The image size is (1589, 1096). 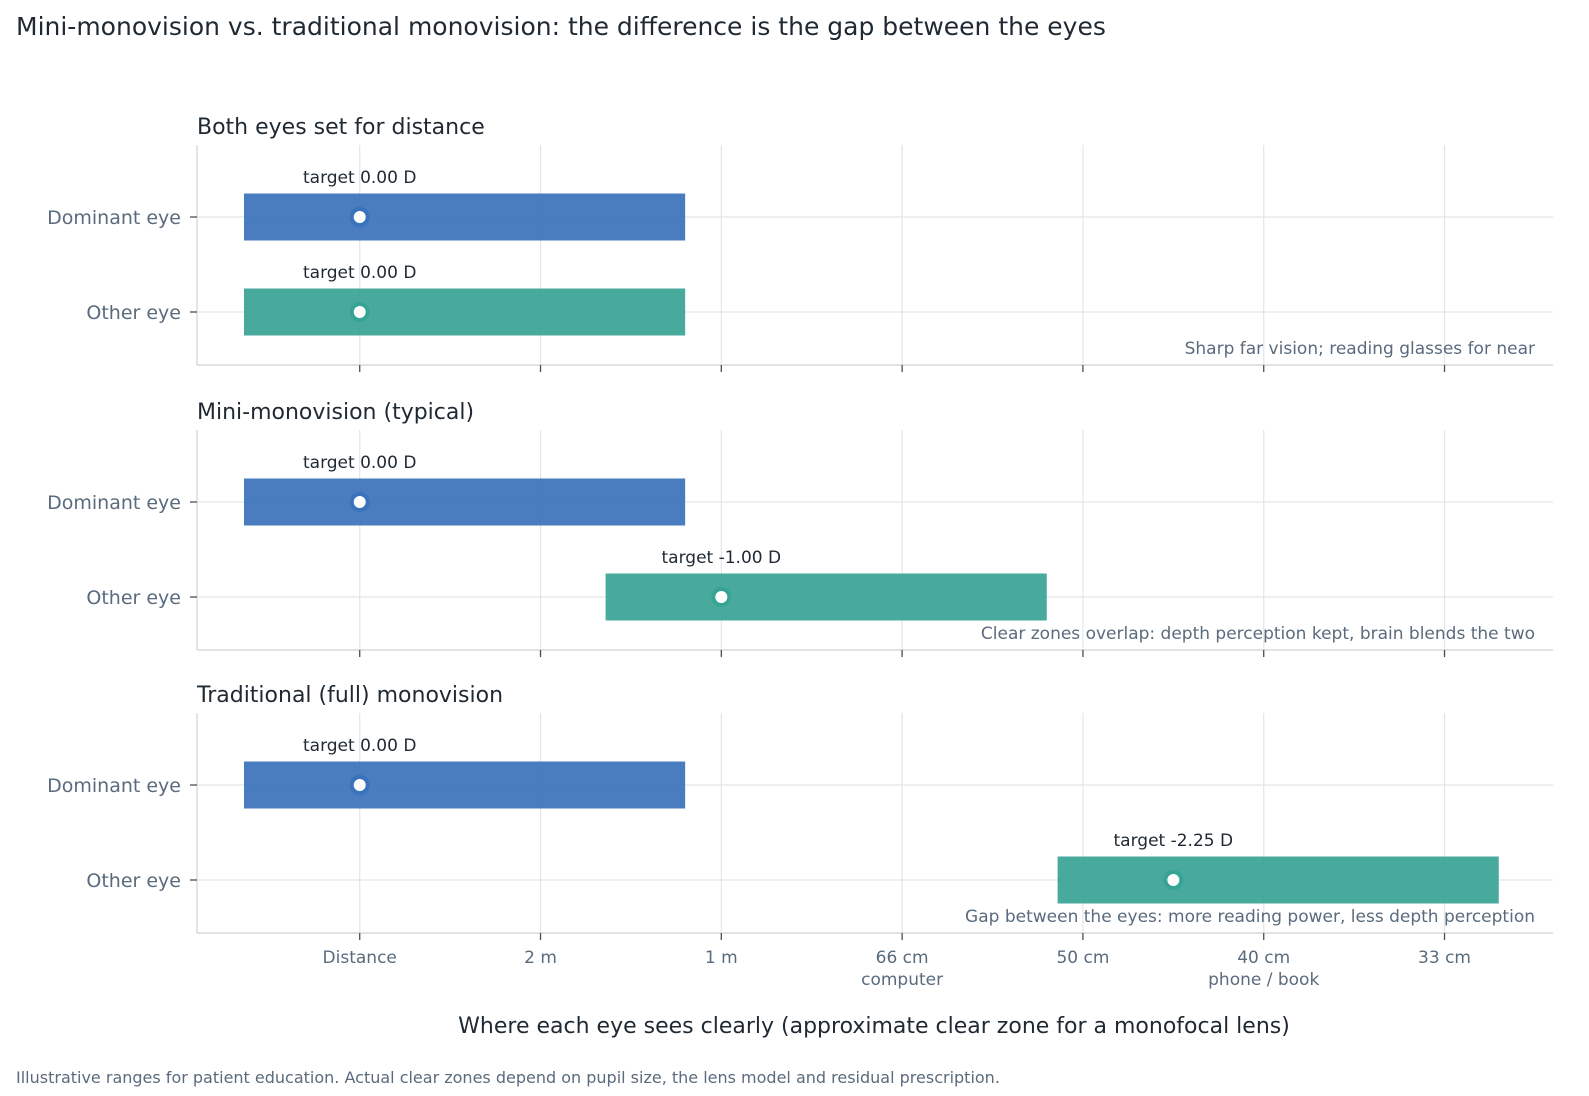 I want to click on target-label: target -1.00 D, so click(x=722, y=558).